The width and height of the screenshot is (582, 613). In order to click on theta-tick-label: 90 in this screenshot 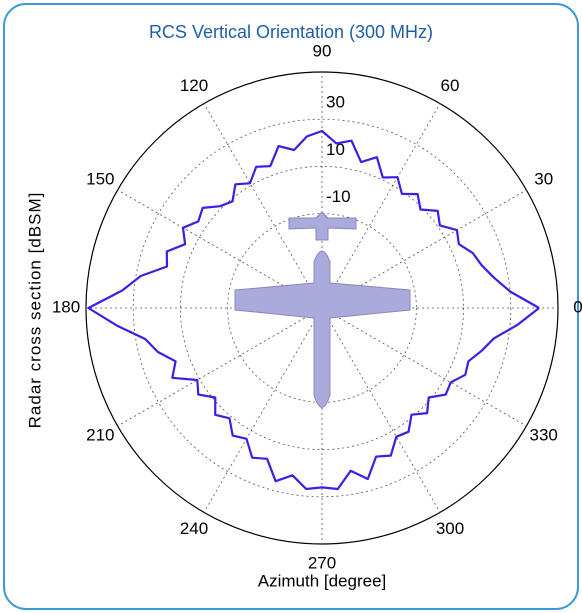, I will do `click(322, 50)`.